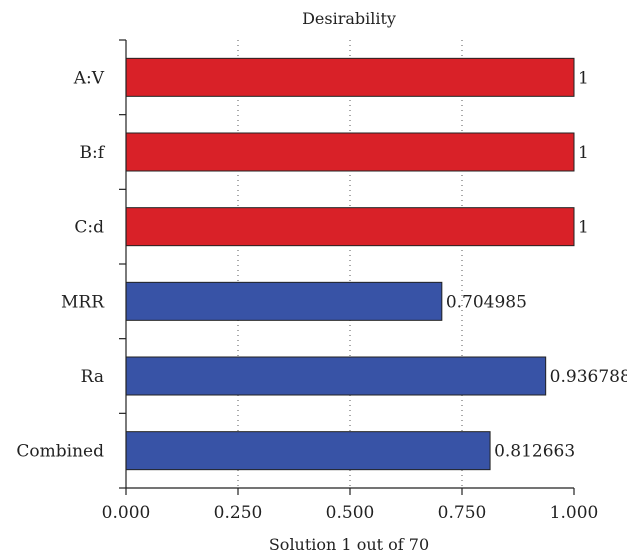 This screenshot has width=627, height=556. What do you see at coordinates (89, 78) in the screenshot?
I see `category-label: A:V` at bounding box center [89, 78].